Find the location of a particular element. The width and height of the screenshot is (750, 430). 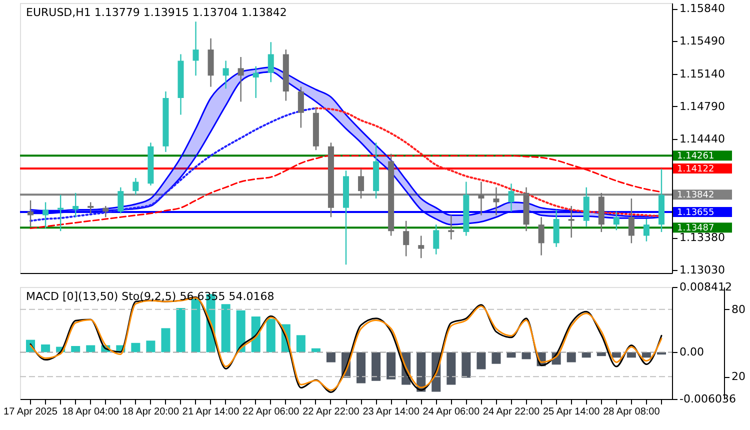

ref-line-label: 1.14122 is located at coordinates (695, 169).